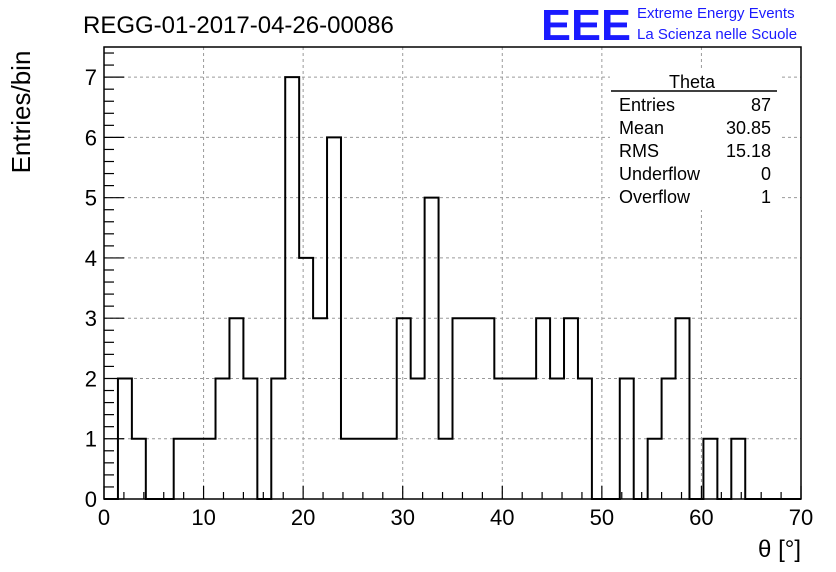 This screenshot has width=836, height=572. Describe the element at coordinates (639, 151) in the screenshot. I see `stats-label: RMS` at that location.